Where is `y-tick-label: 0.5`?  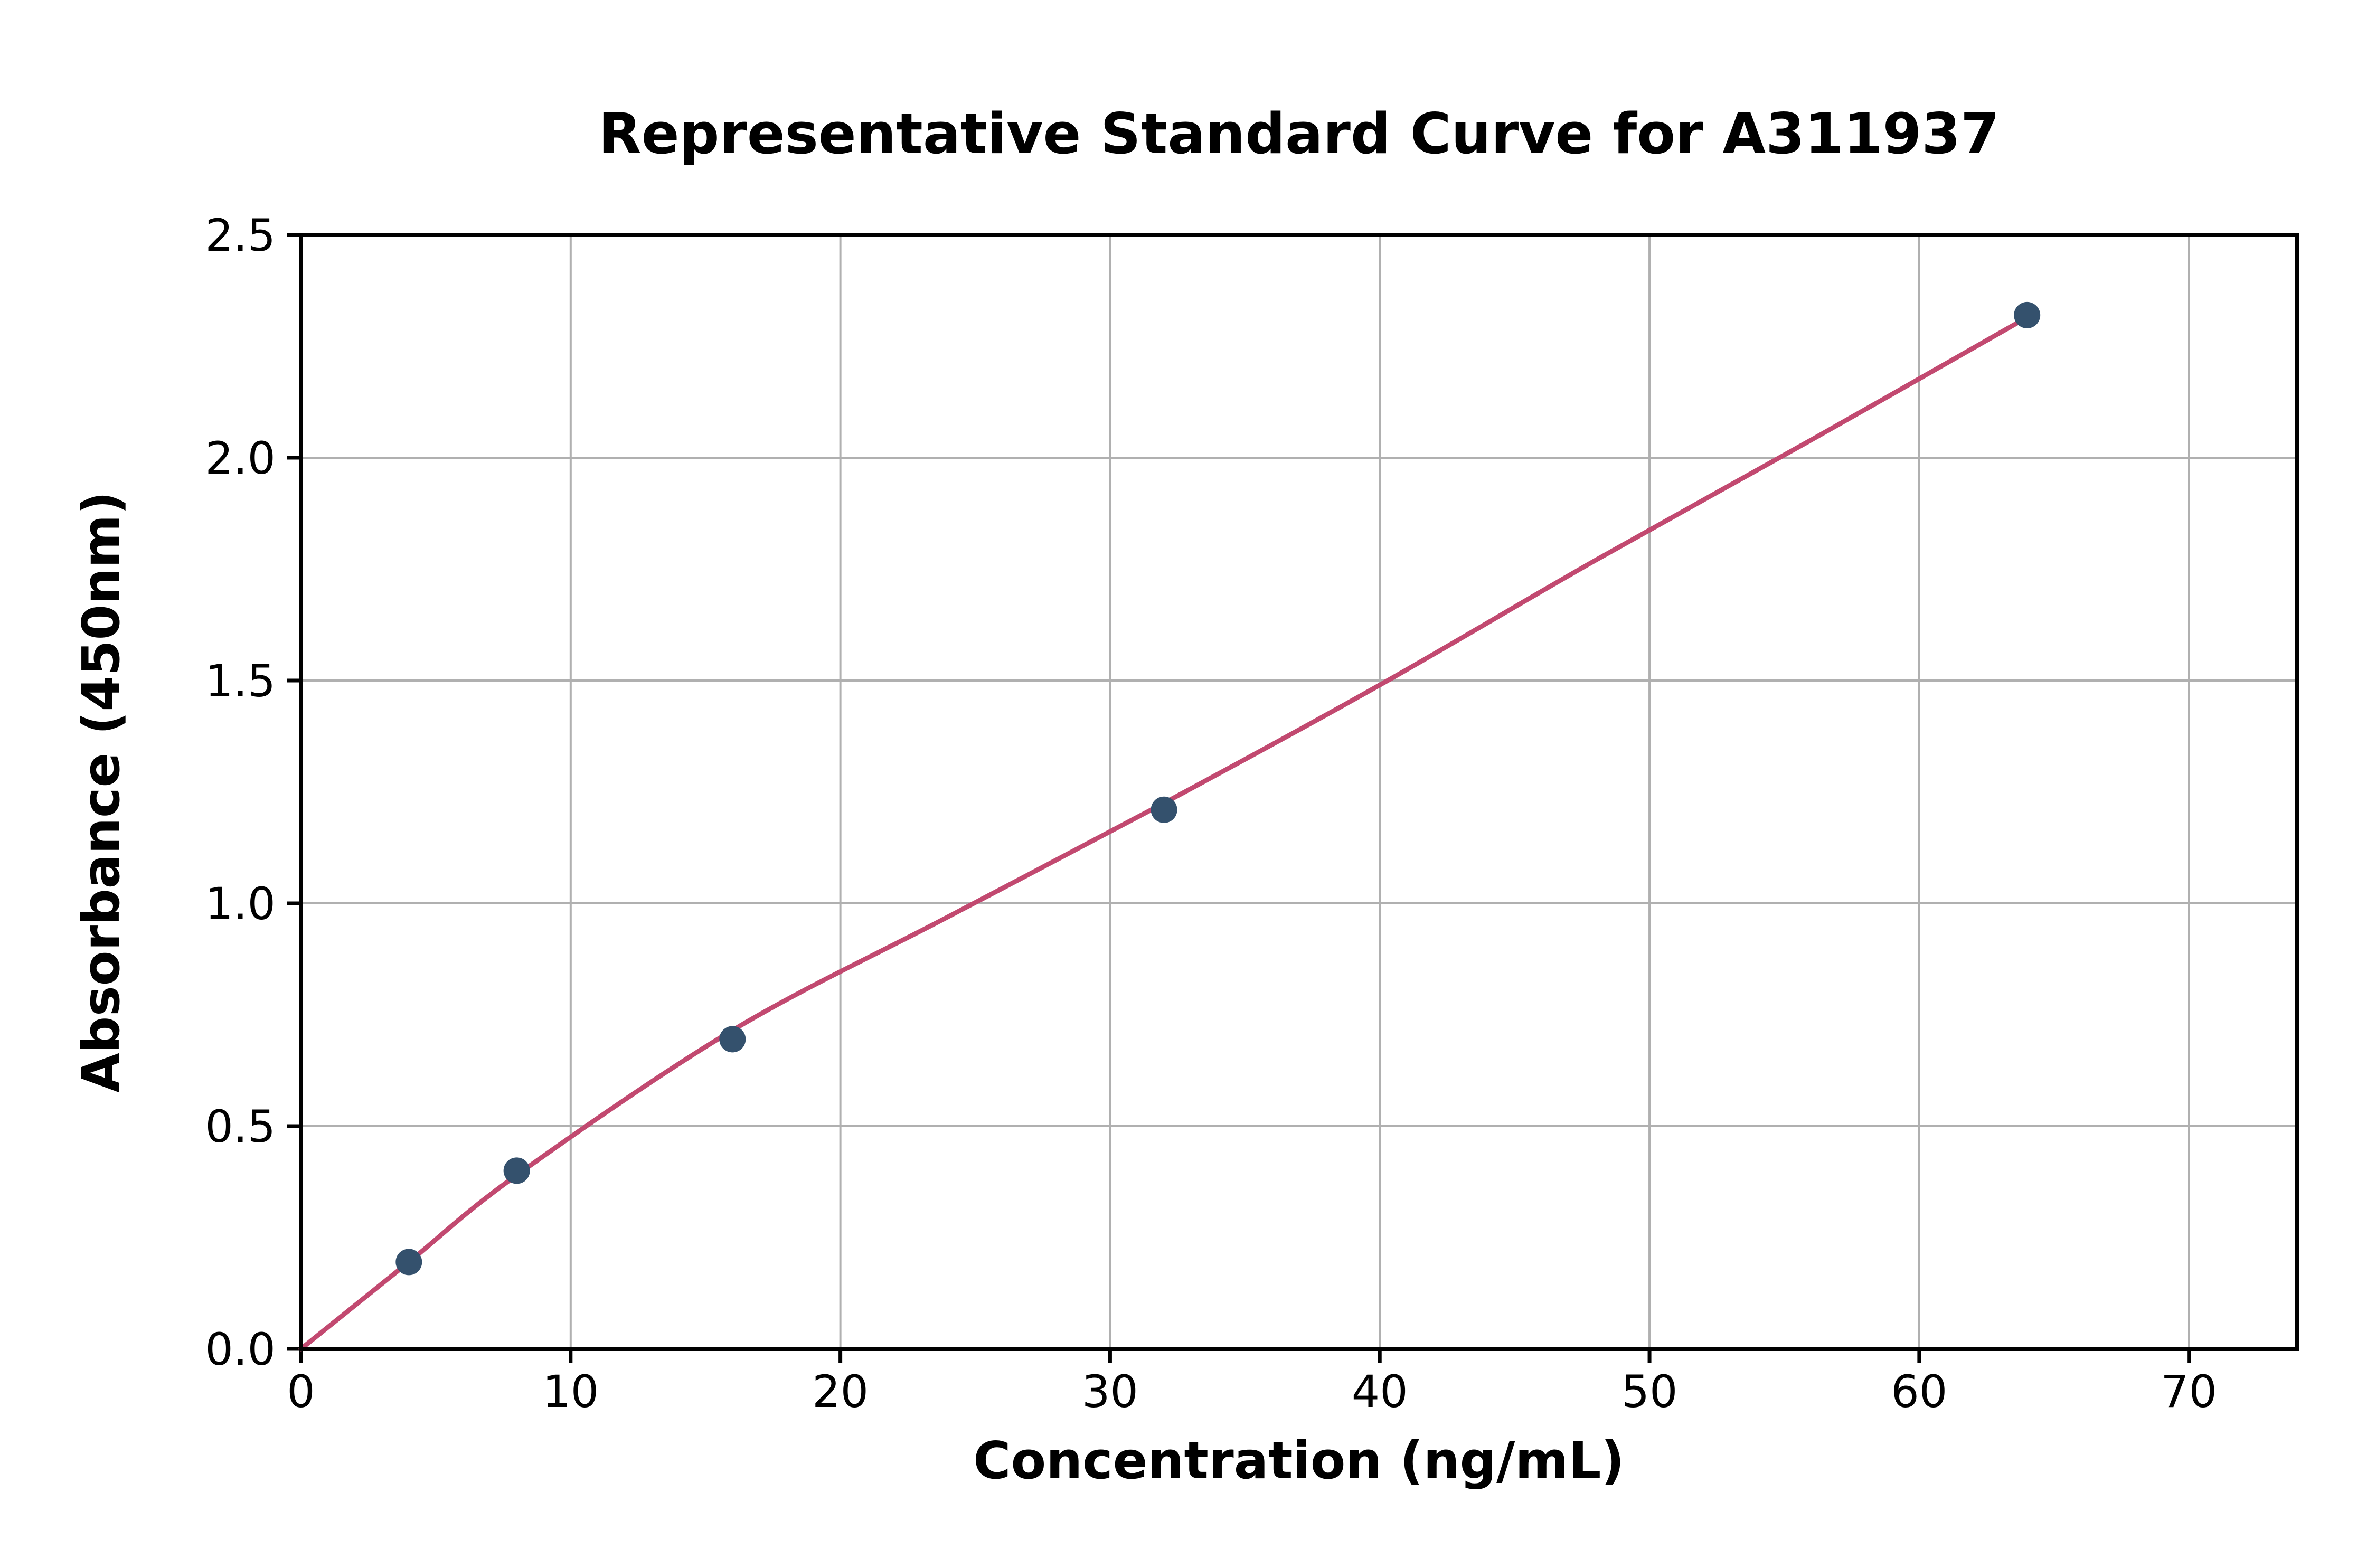
y-tick-label: 0.5 is located at coordinates (241, 1127).